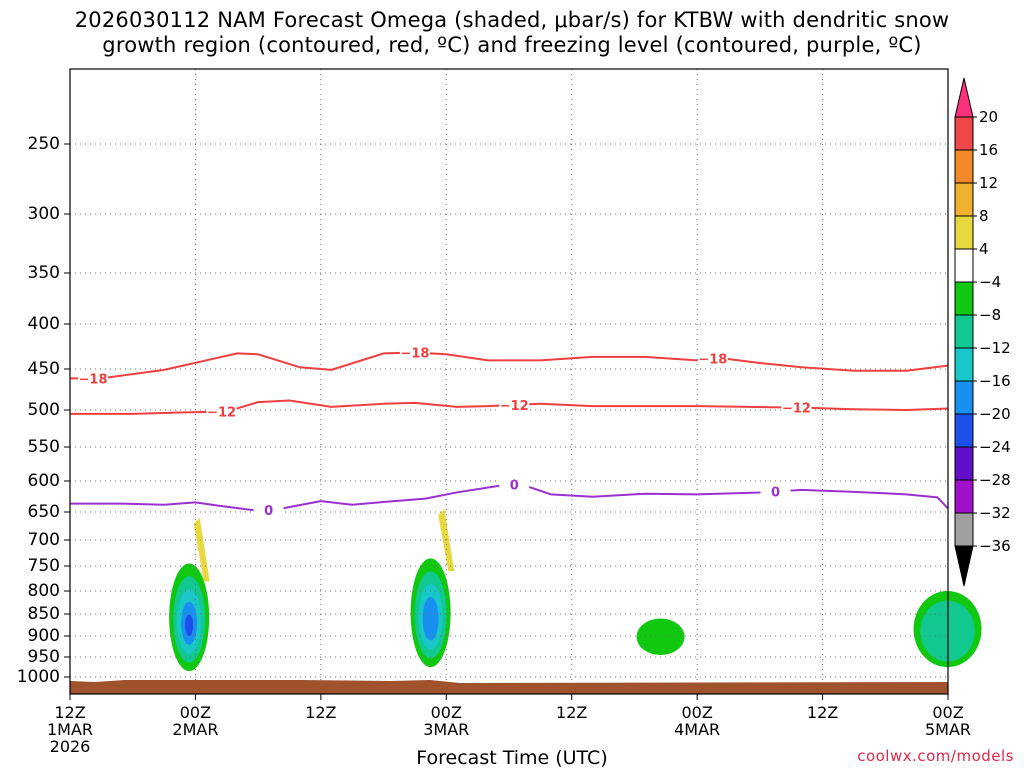  Describe the element at coordinates (995, 513) in the screenshot. I see `colorbar-label-12: −32` at that location.